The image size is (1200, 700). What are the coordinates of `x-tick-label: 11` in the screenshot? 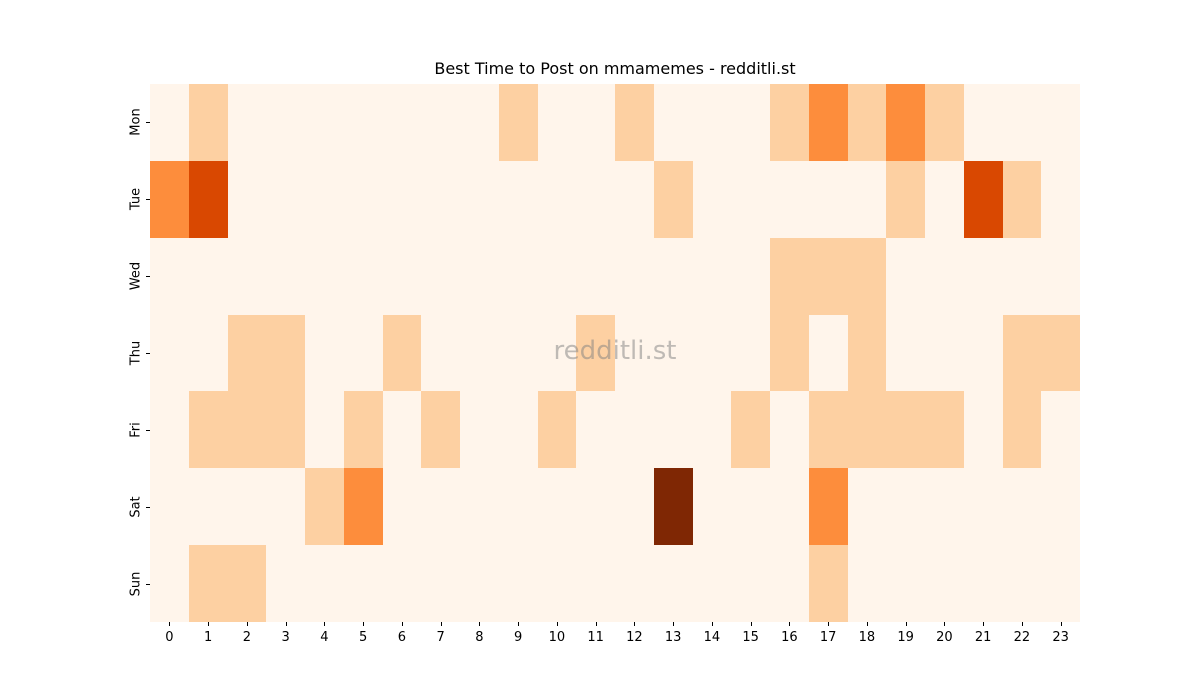 It's located at (595, 637).